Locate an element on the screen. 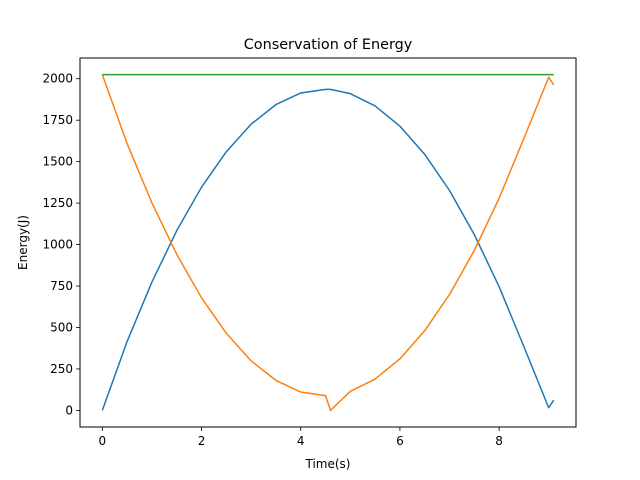 This screenshot has height=480, width=640. y-tick-label: 1250 is located at coordinates (57, 203).